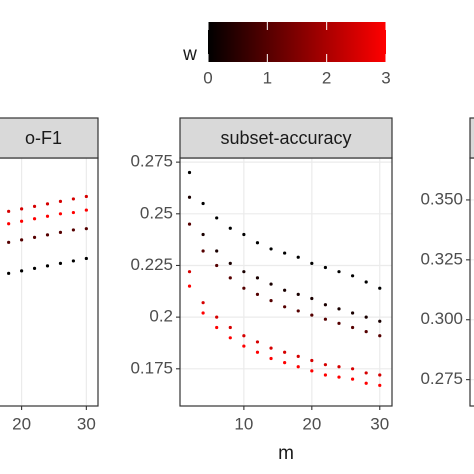  What do you see at coordinates (156, 212) in the screenshot?
I see `y-tick-label: 0.25` at bounding box center [156, 212].